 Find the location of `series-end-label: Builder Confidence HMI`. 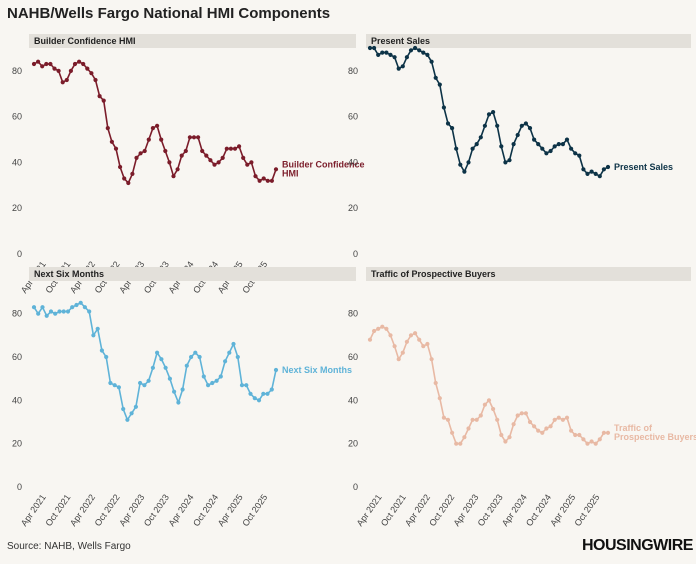

series-end-label: Builder Confidence HMI is located at coordinates (323, 168).